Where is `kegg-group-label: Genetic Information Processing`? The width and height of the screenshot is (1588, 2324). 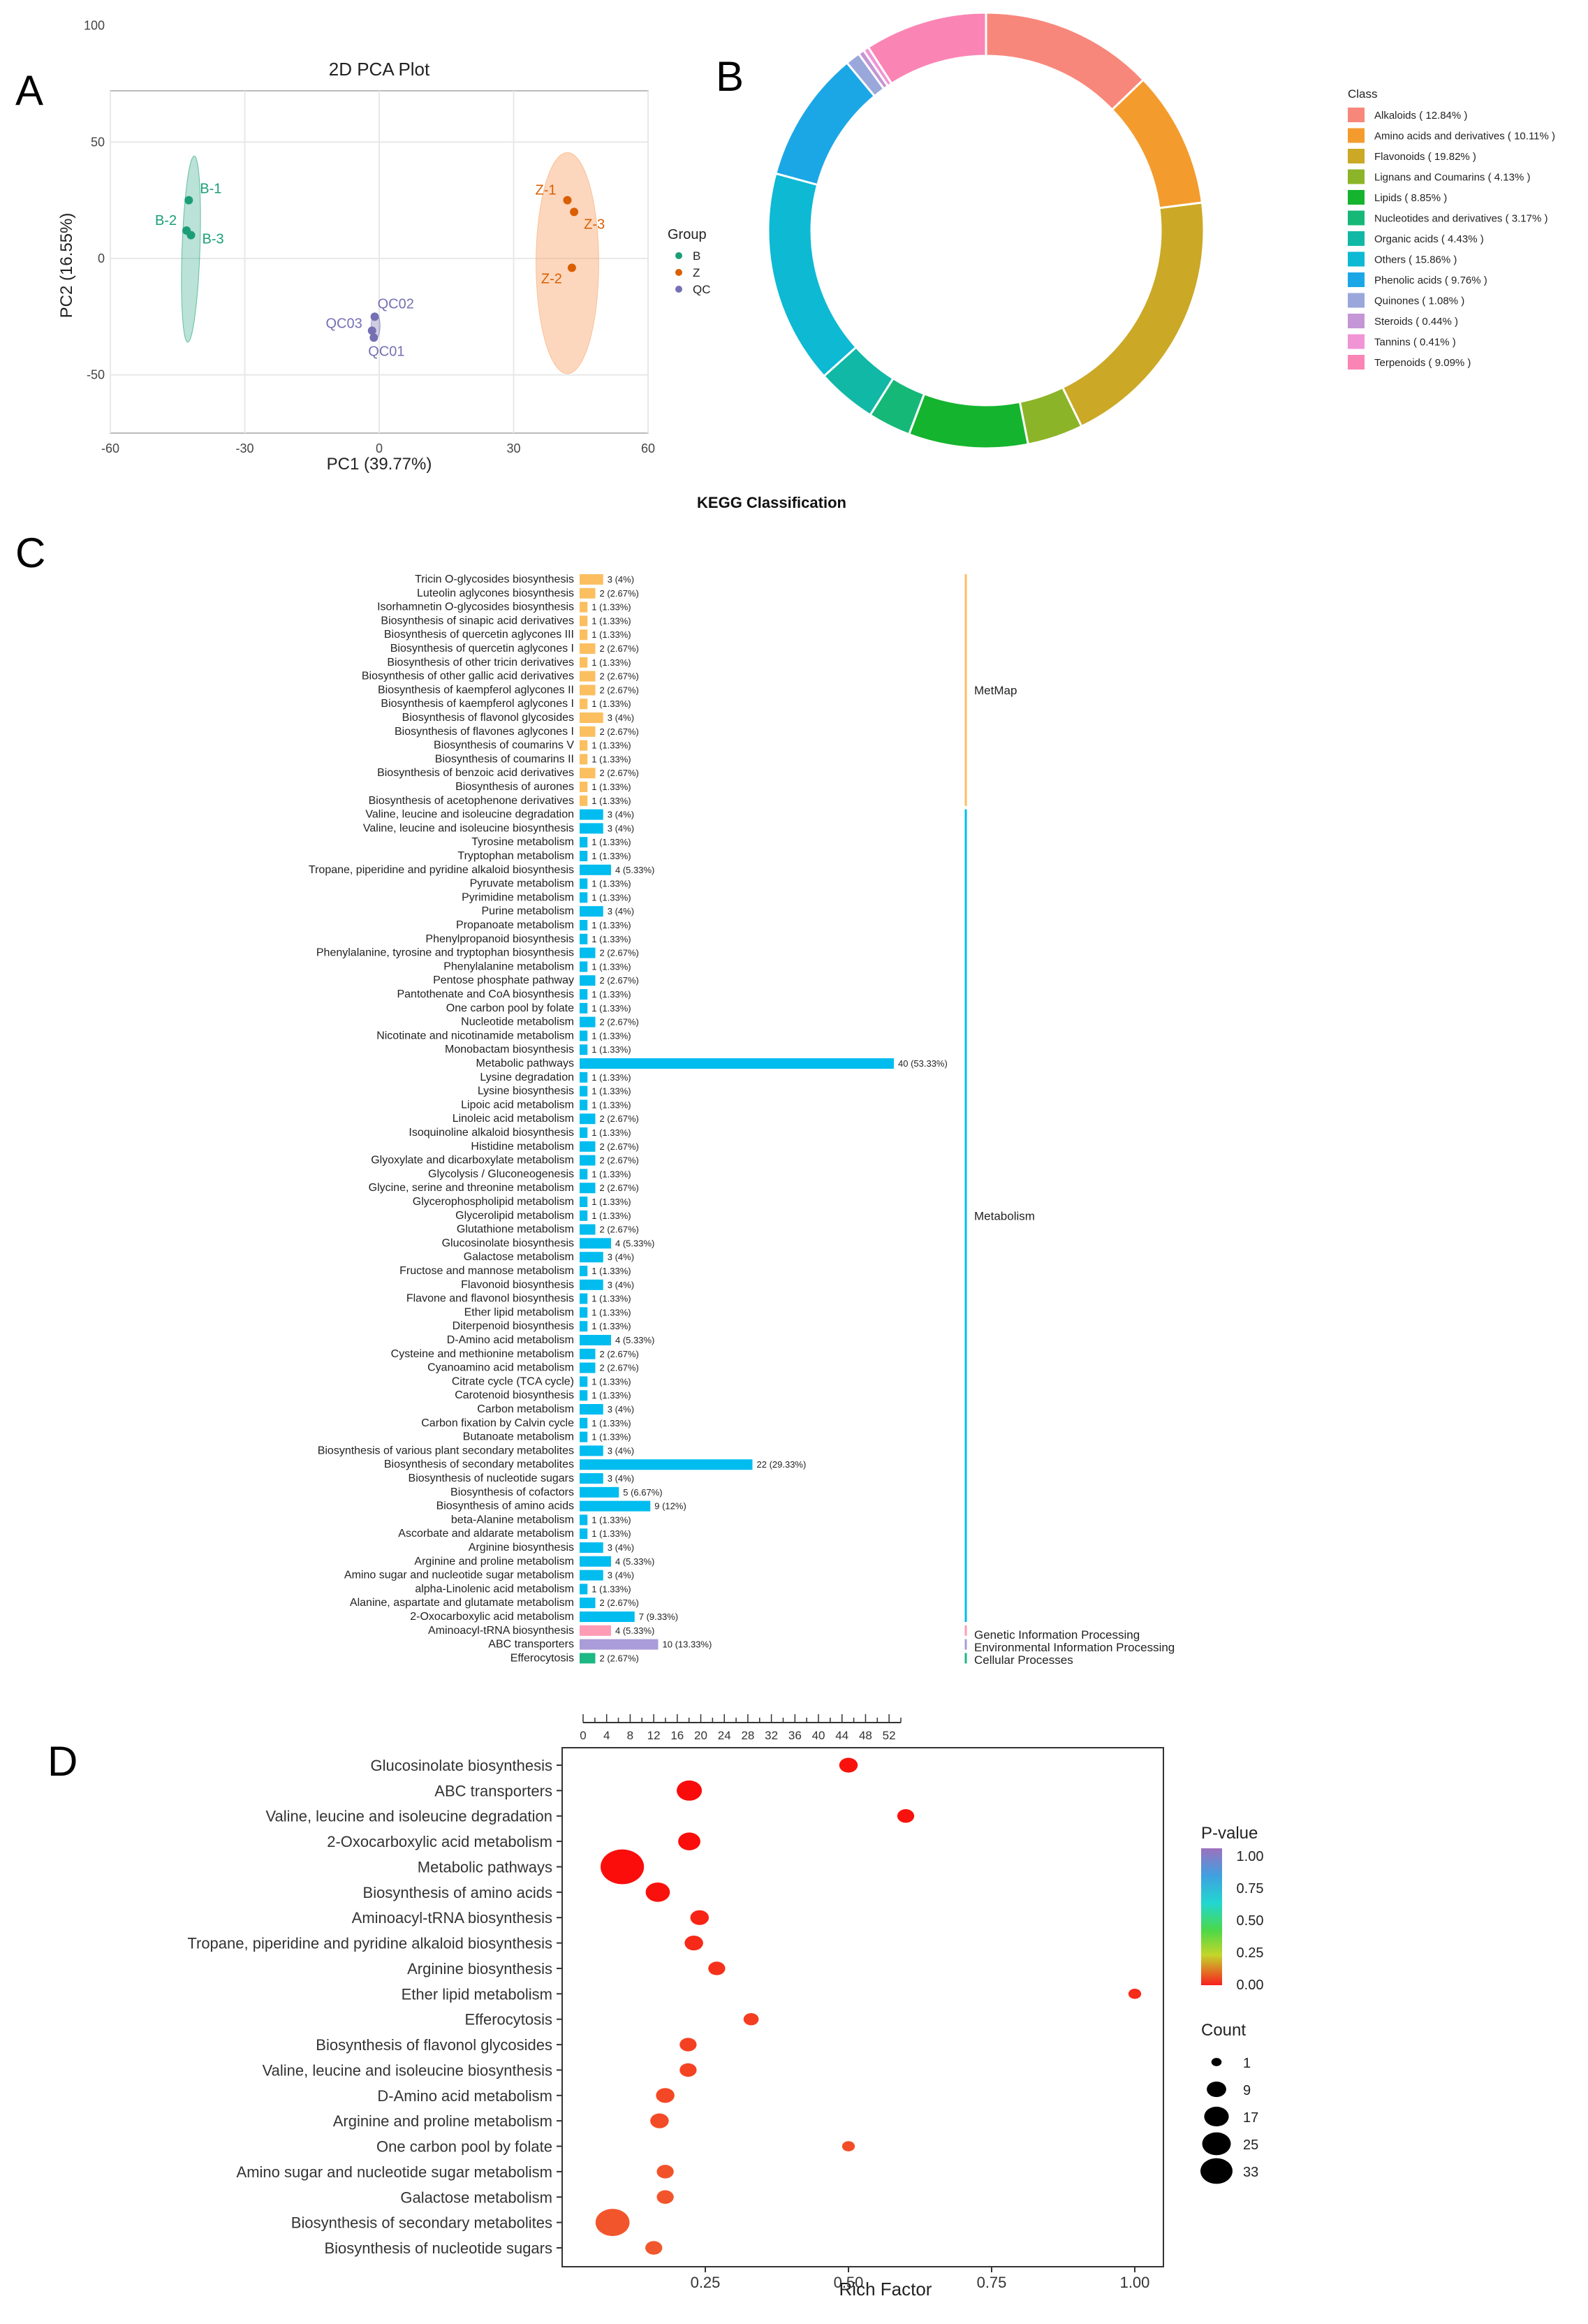
kegg-group-label: Genetic Information Processing is located at coordinates (1057, 1635).